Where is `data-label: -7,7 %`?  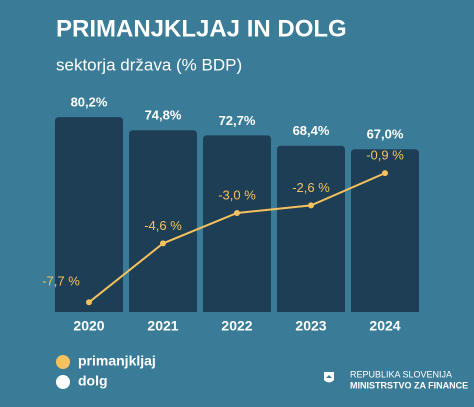 data-label: -7,7 % is located at coordinates (61, 281).